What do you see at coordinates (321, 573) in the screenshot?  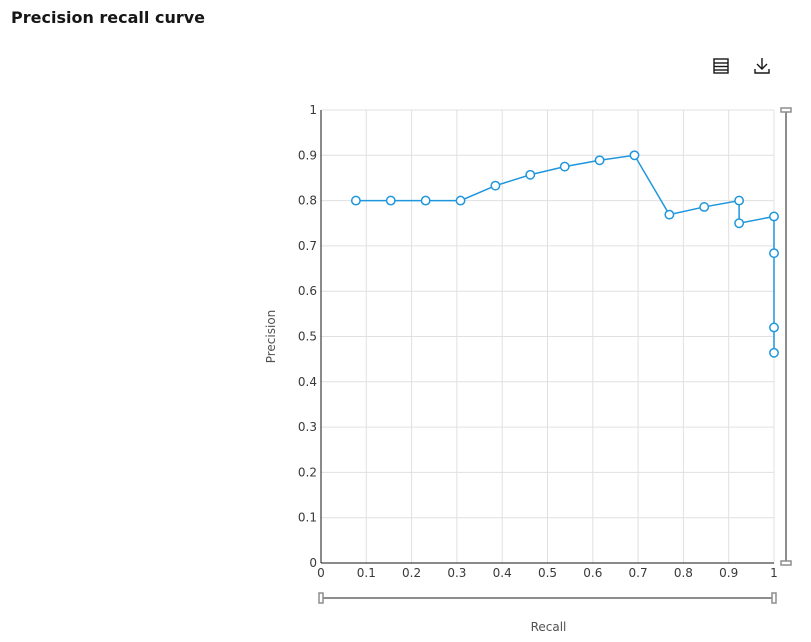 I see `x-tick-label: 0` at bounding box center [321, 573].